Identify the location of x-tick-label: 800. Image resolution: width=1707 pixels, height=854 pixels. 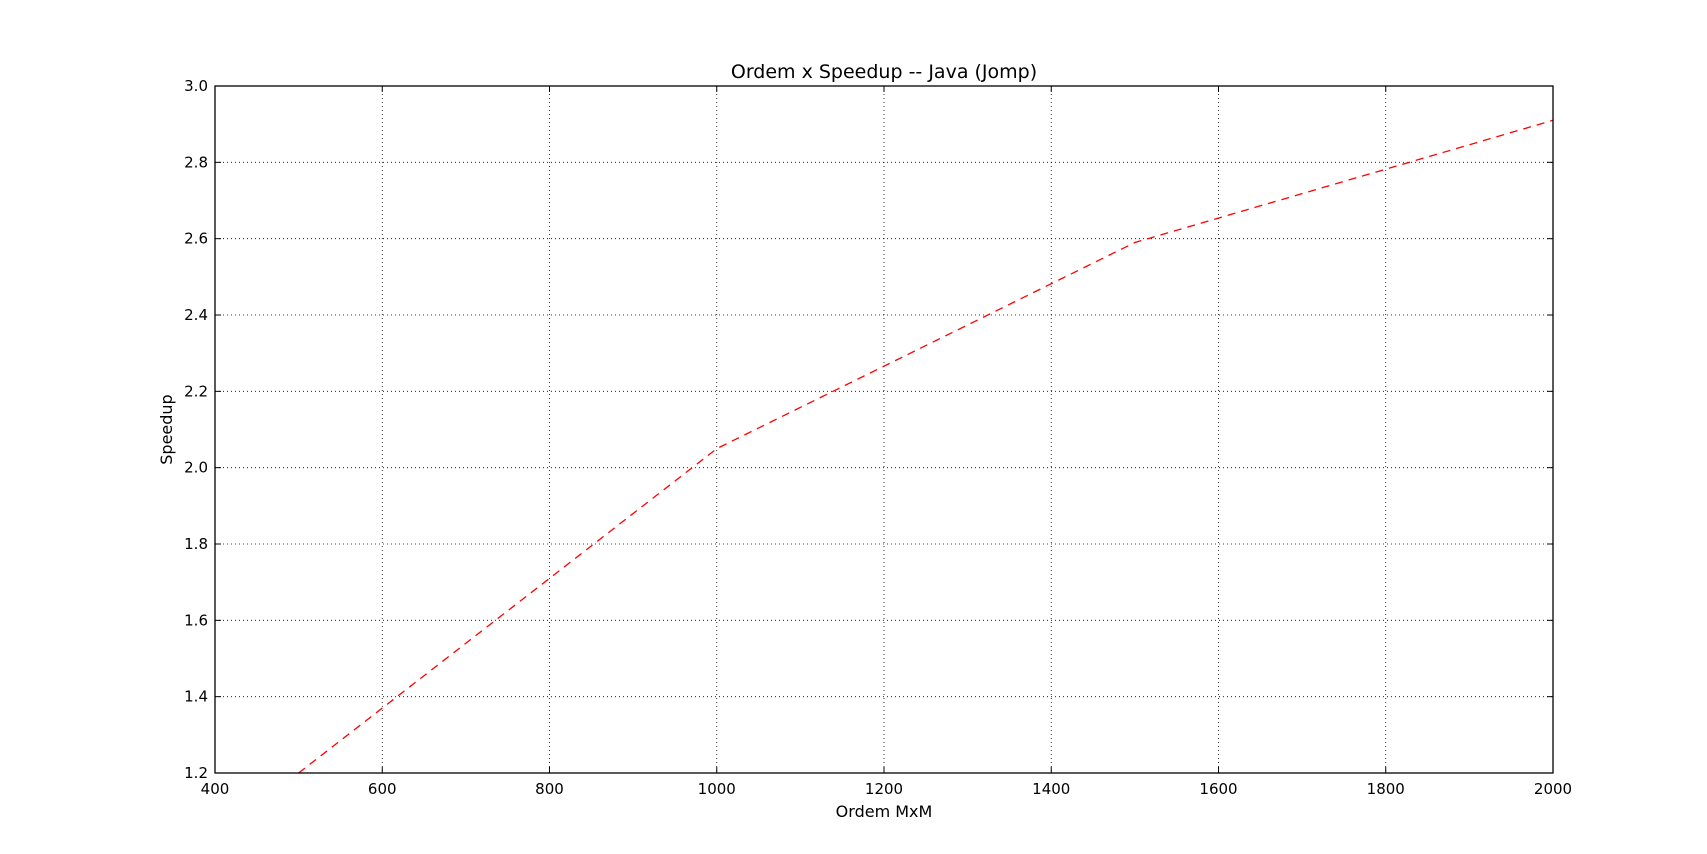
(549, 789).